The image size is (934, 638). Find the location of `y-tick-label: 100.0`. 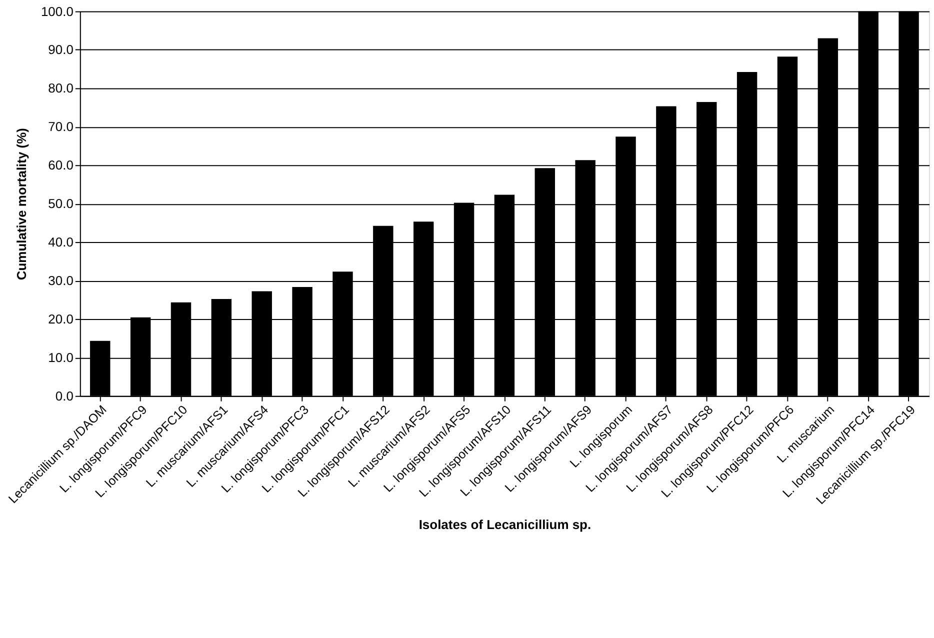

y-tick-label: 100.0 is located at coordinates (57, 11).